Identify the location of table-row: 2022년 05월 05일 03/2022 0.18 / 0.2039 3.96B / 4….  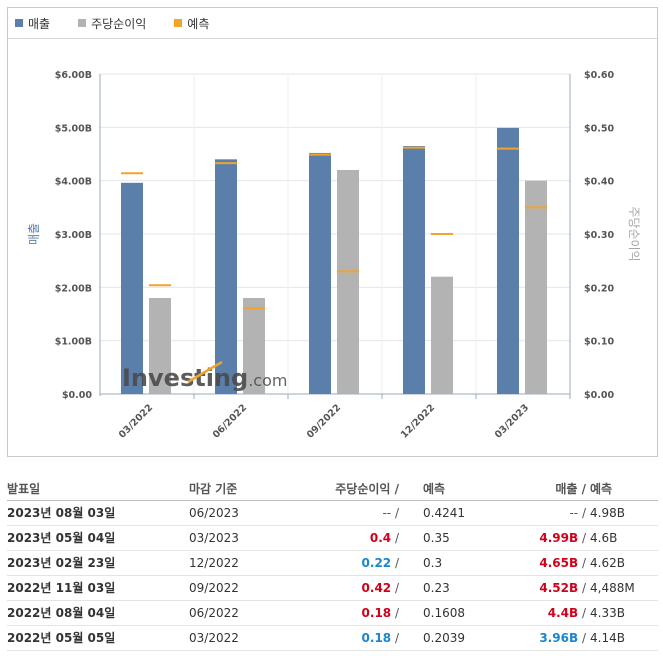
(332, 638).